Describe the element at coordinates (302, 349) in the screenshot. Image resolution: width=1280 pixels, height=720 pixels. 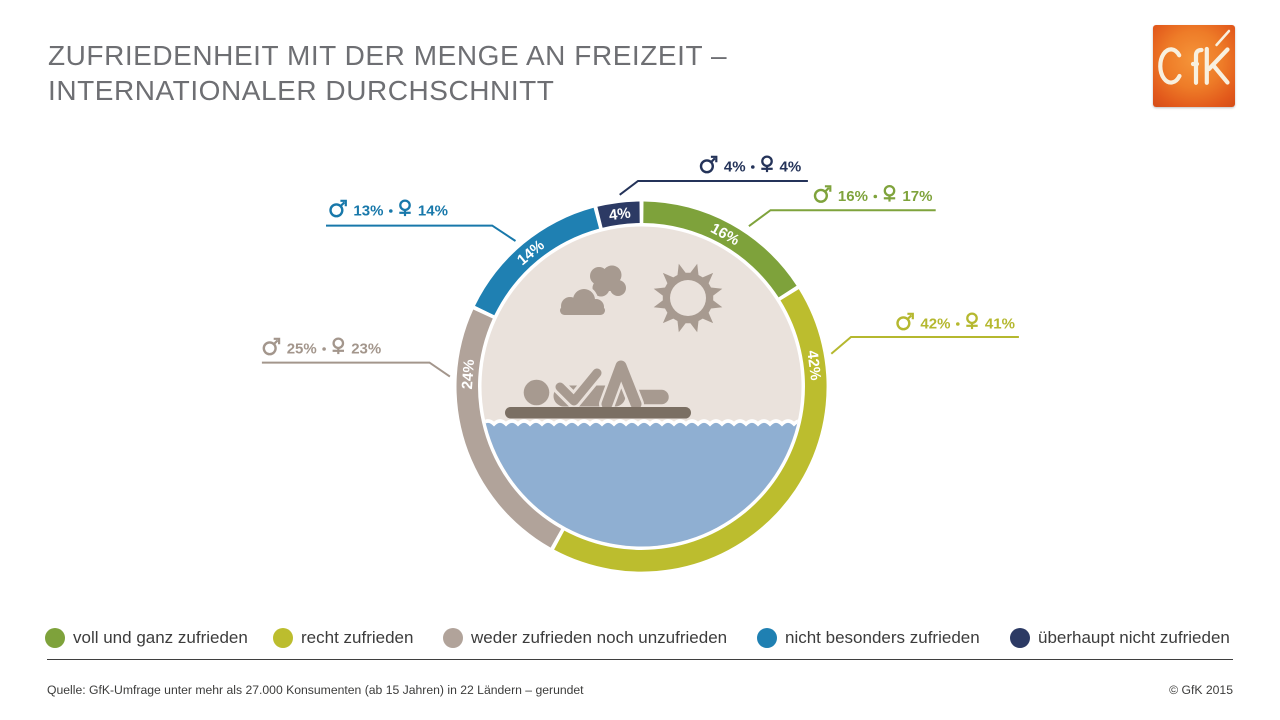
I see `svg-text: 25%` at that location.